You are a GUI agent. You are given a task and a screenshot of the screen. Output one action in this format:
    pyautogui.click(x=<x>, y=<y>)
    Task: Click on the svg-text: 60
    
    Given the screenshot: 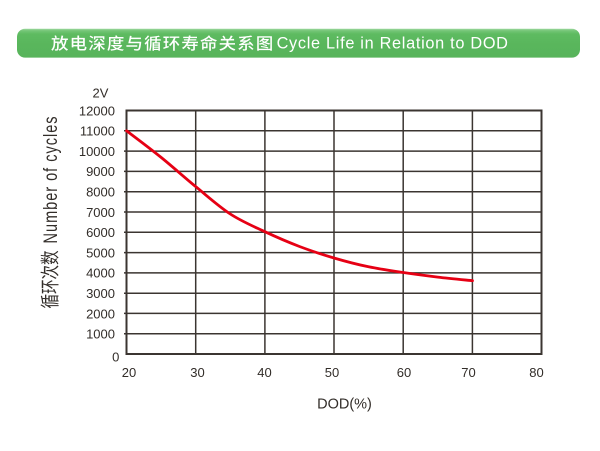 What is the action you would take?
    pyautogui.click(x=404, y=372)
    